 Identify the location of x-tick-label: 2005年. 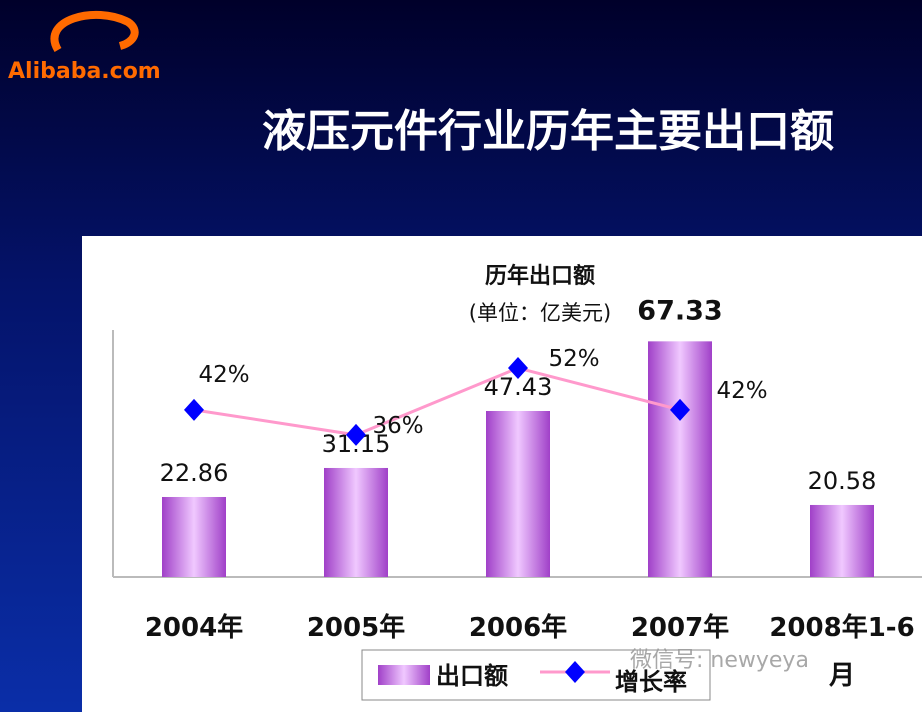
(356, 628).